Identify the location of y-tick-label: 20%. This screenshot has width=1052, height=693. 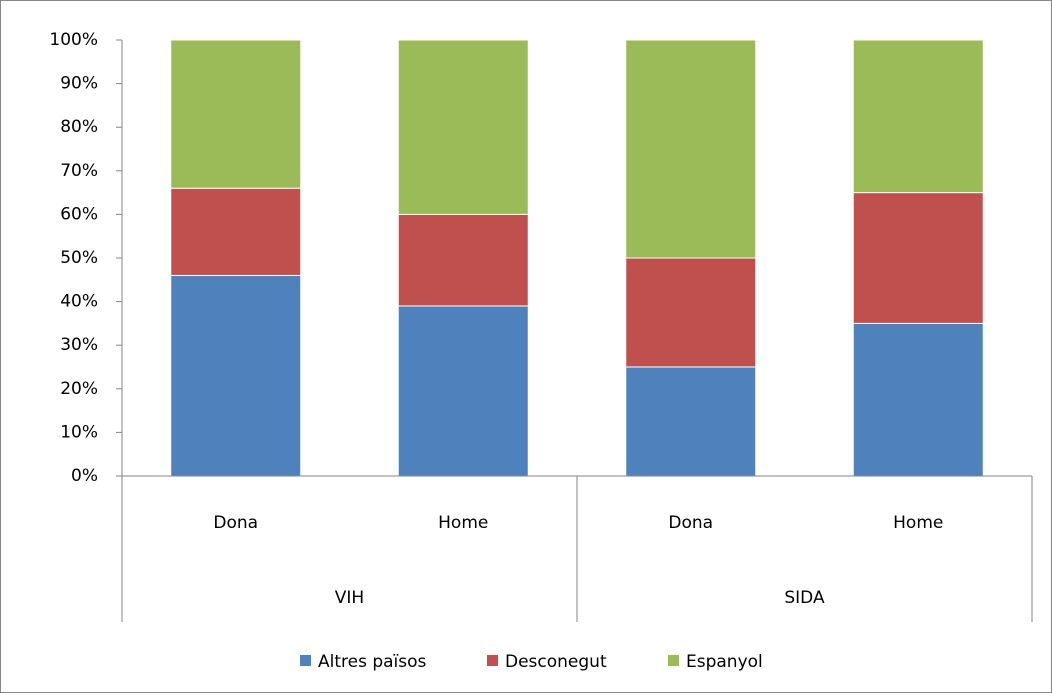
(79, 389).